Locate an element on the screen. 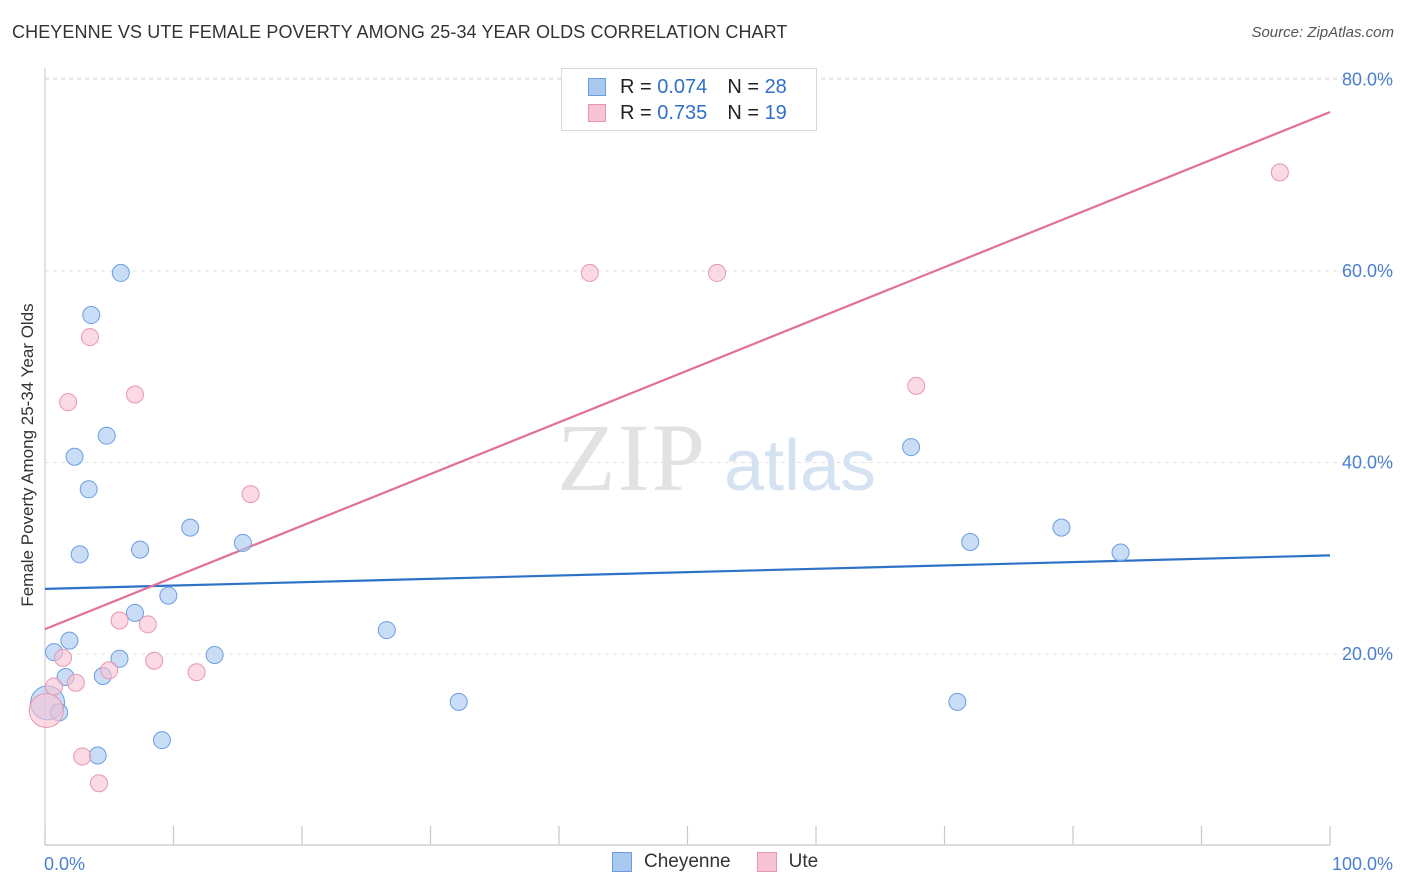 This screenshot has height=892, width=1406. legend-swatch-cheyenne is located at coordinates (597, 87).